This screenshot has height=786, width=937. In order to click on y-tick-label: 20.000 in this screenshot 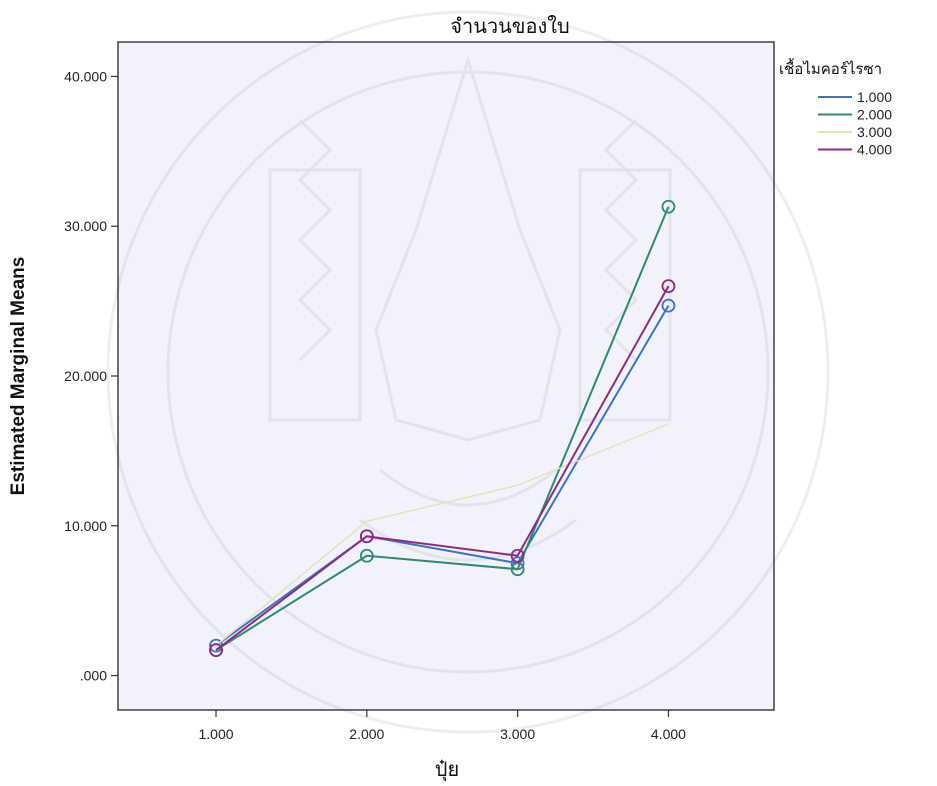, I will do `click(85, 376)`.